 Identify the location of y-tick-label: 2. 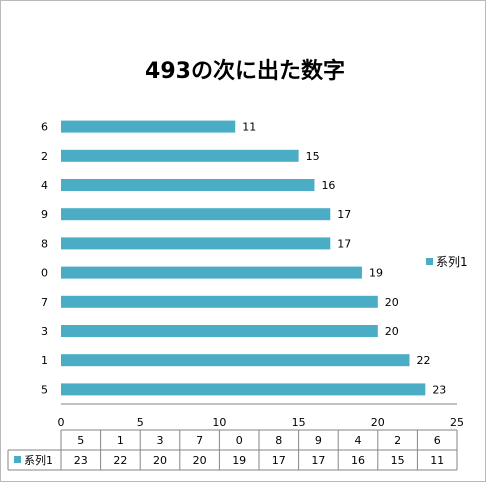
(44, 156).